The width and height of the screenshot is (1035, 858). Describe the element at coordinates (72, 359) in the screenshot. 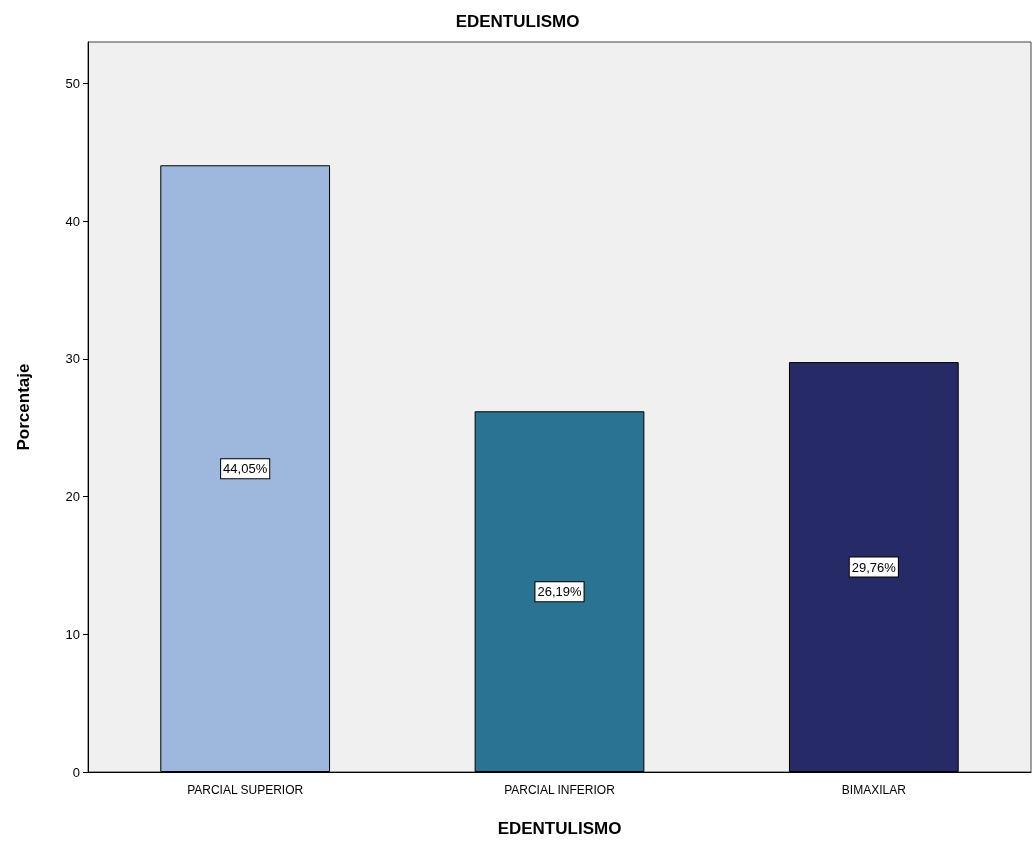

I see `y-tick-label: 30` at that location.